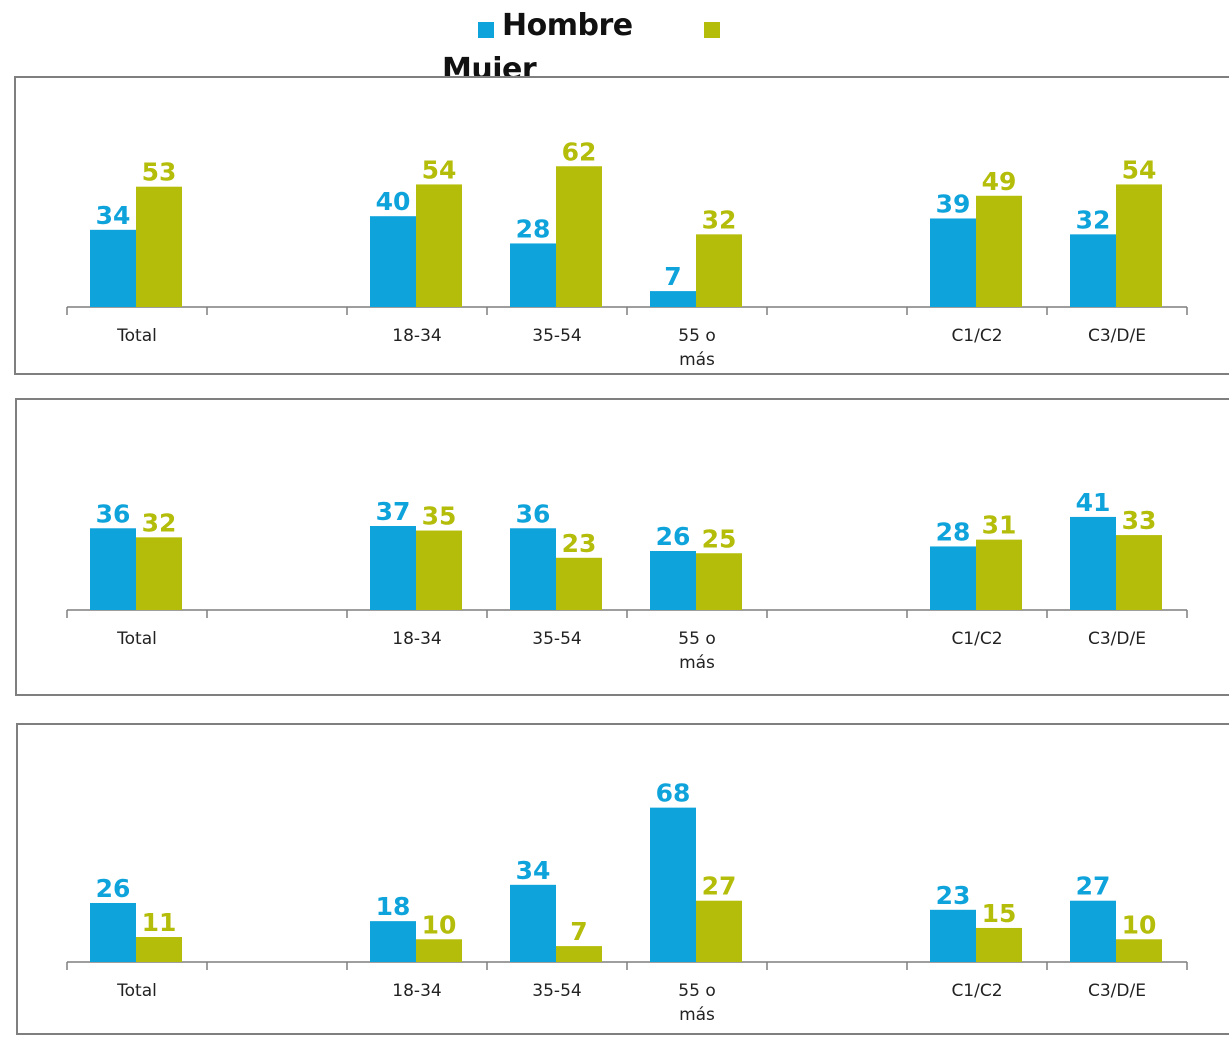 The image size is (1229, 1037). What do you see at coordinates (712, 30) in the screenshot?
I see `legend-swatch-mujer` at bounding box center [712, 30].